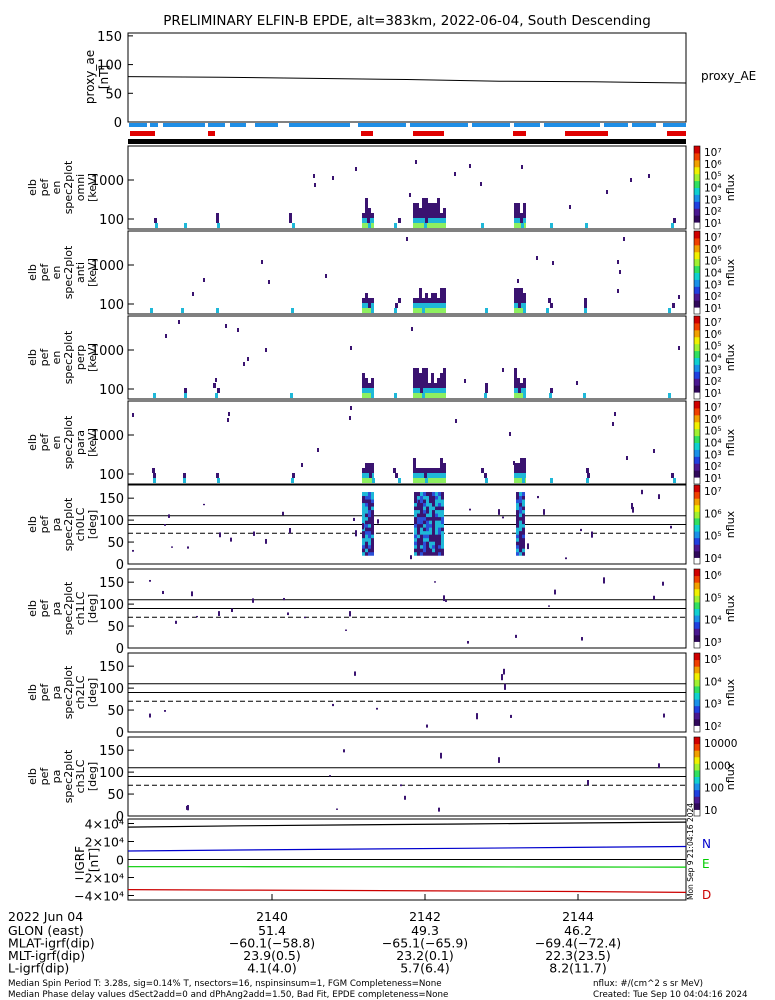 This screenshot has height=1000, width=775. I want to click on spectrogram-ylabel-line-5: omni, so click(80, 187).